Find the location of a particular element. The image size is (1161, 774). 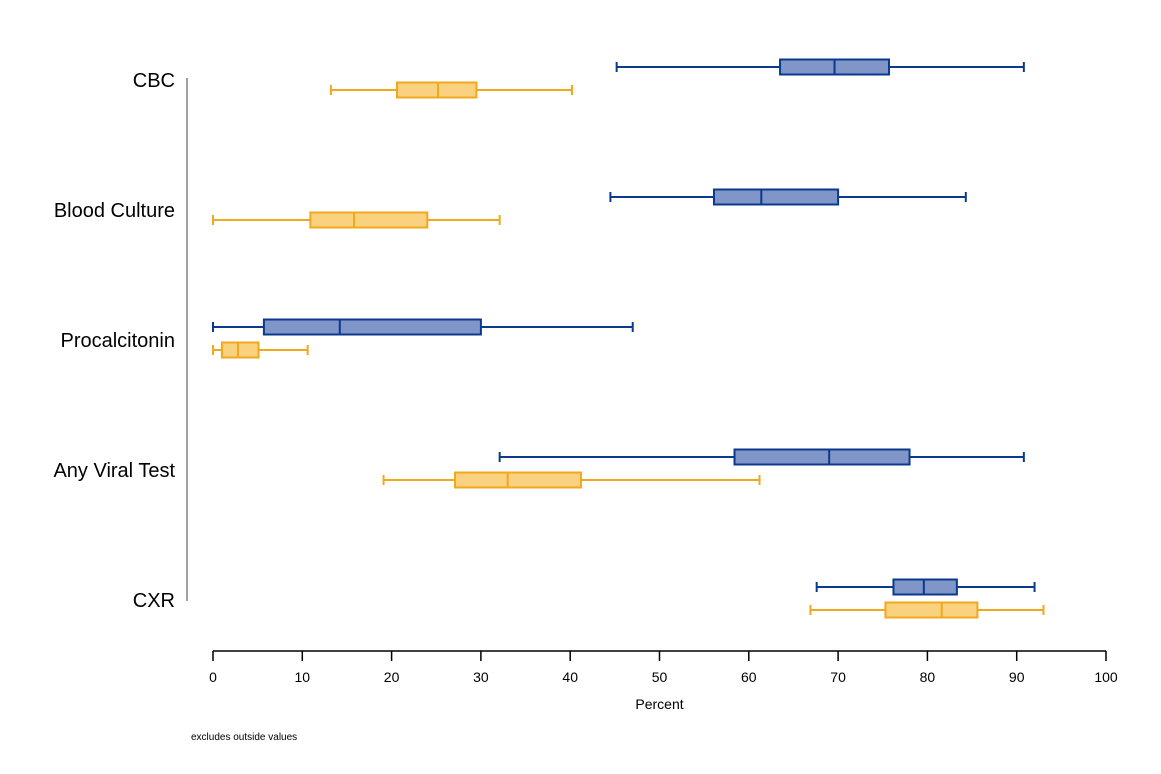

x-tick-label: 80 is located at coordinates (928, 677).